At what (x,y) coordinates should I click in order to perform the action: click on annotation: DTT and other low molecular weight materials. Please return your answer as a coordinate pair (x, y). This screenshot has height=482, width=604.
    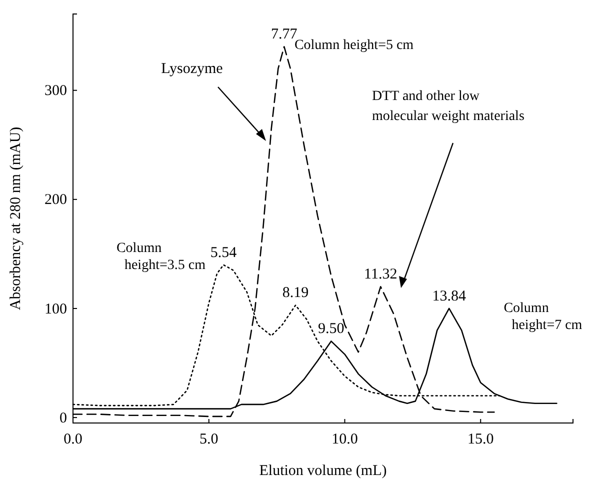
    Looking at the image, I should click on (448, 106).